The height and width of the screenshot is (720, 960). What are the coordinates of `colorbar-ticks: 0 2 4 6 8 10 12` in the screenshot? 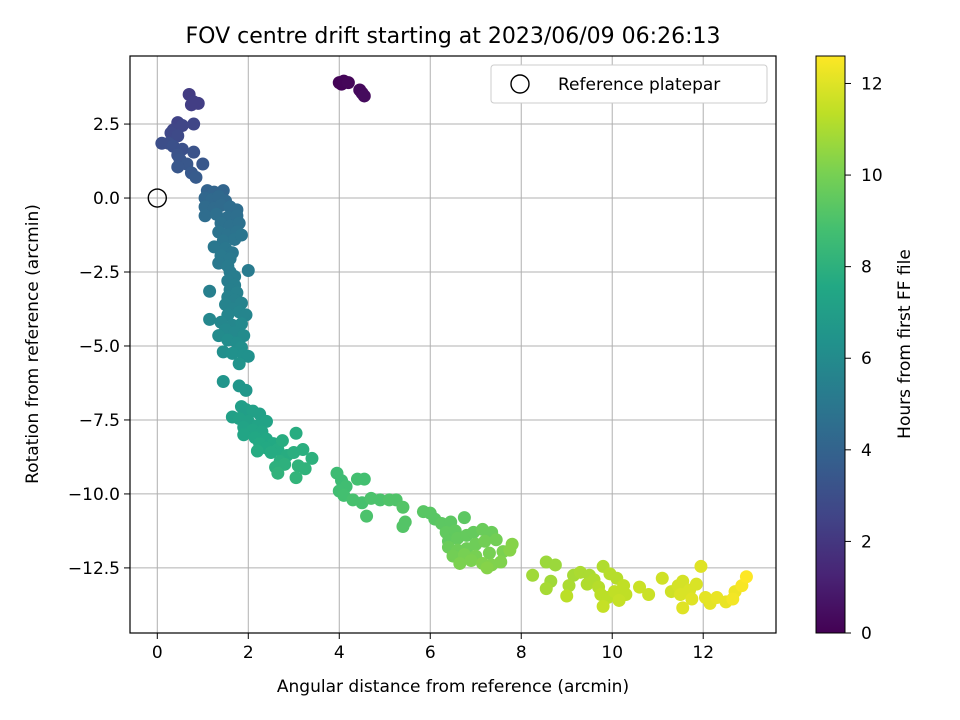 It's located at (864, 359).